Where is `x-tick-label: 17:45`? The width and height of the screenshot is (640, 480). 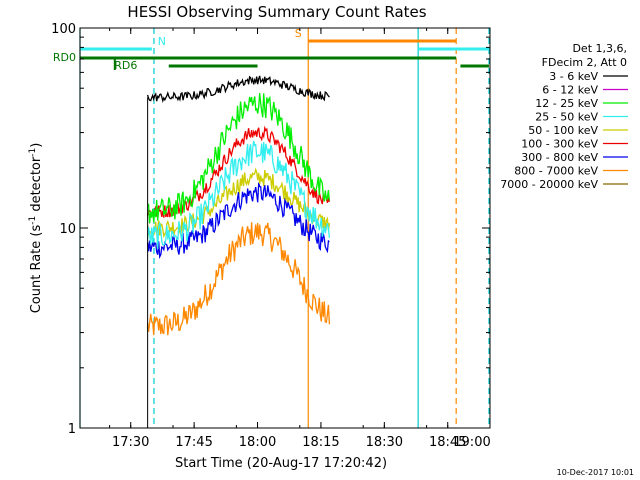 x-tick-label: 17:45 is located at coordinates (193, 442).